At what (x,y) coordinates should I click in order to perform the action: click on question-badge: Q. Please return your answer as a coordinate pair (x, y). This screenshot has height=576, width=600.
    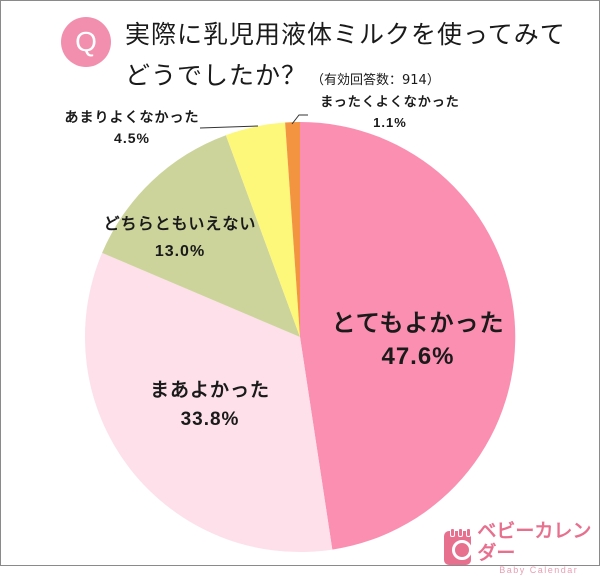
    Looking at the image, I should click on (86, 42).